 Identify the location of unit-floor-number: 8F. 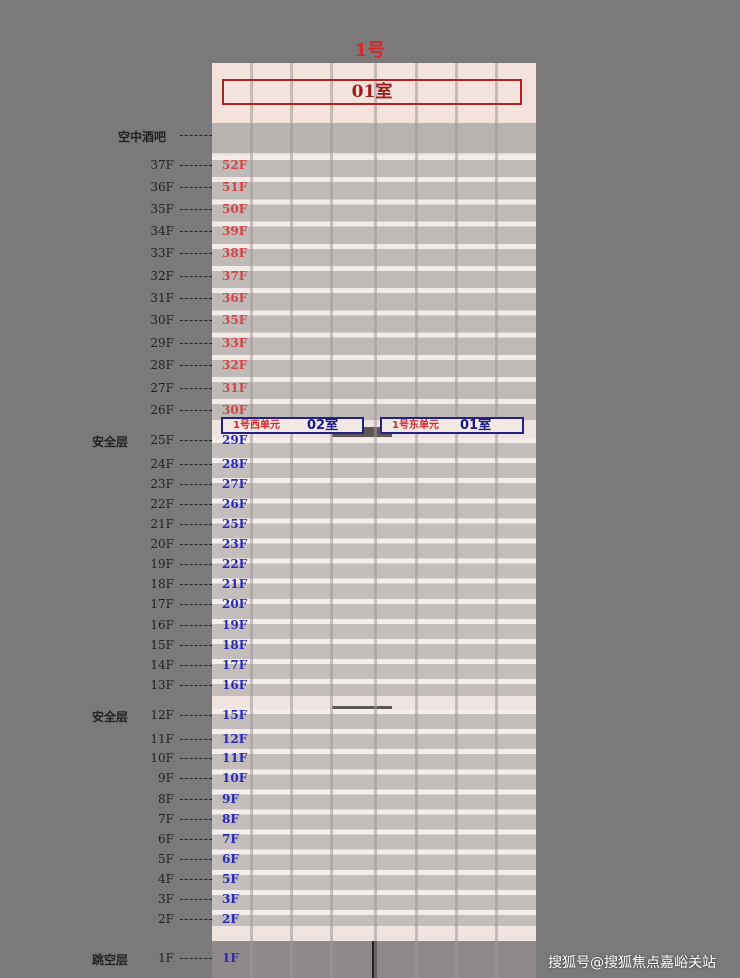
(230, 819).